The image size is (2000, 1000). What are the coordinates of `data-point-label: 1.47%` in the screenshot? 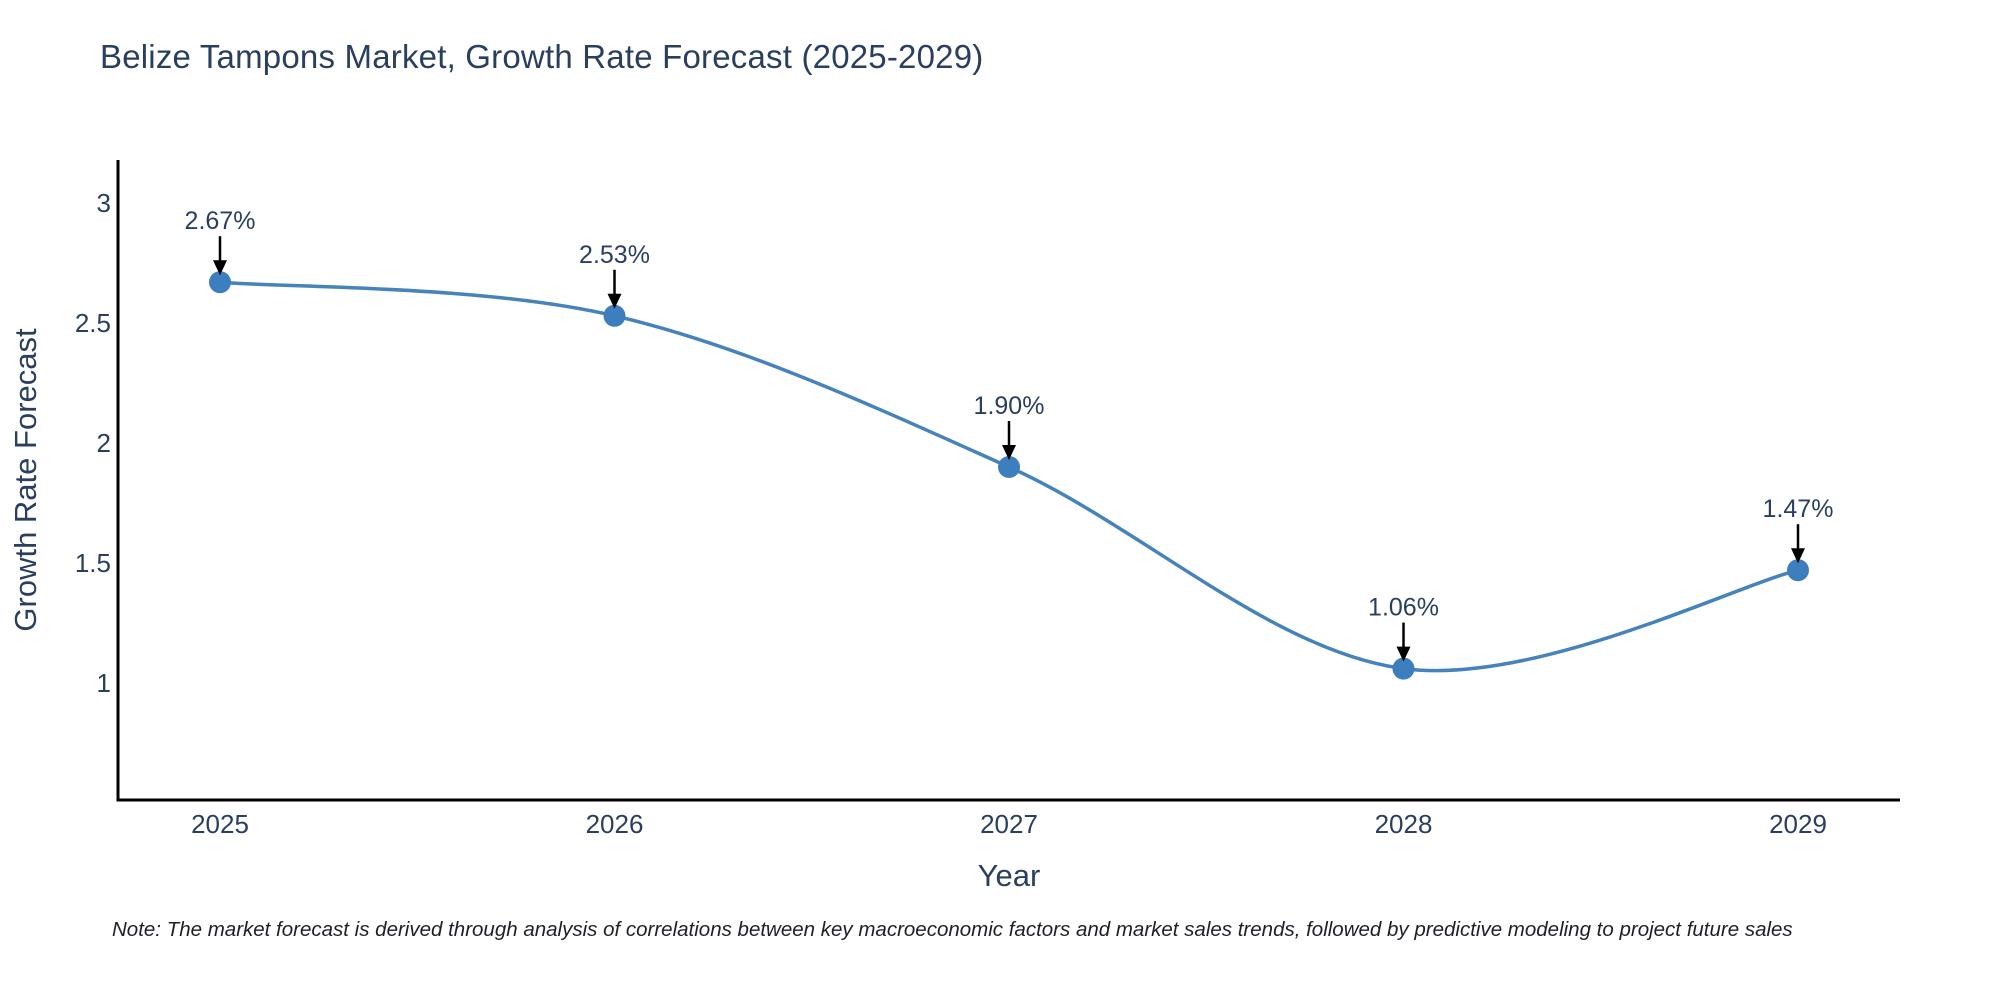 It's located at (1798, 509).